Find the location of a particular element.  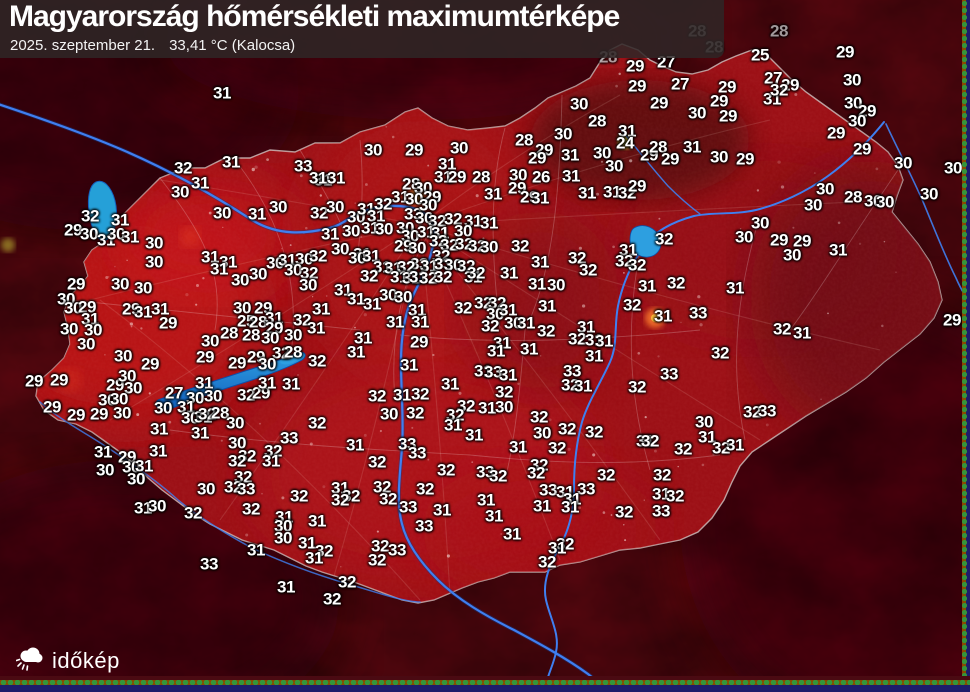

subtitle-date: 2025. szeptember 21. is located at coordinates (83, 45).